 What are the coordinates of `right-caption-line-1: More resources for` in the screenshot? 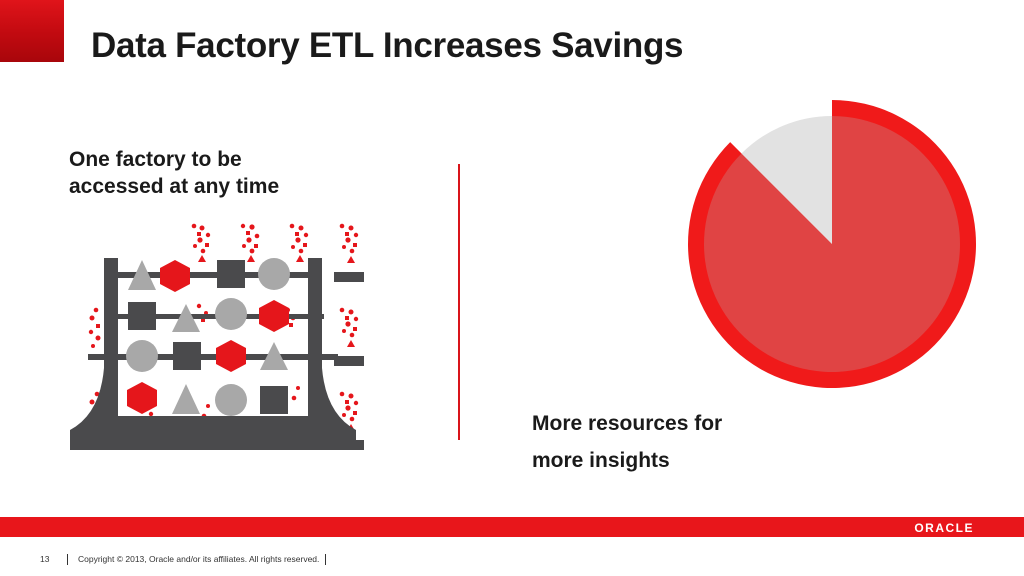 It's located at (627, 423).